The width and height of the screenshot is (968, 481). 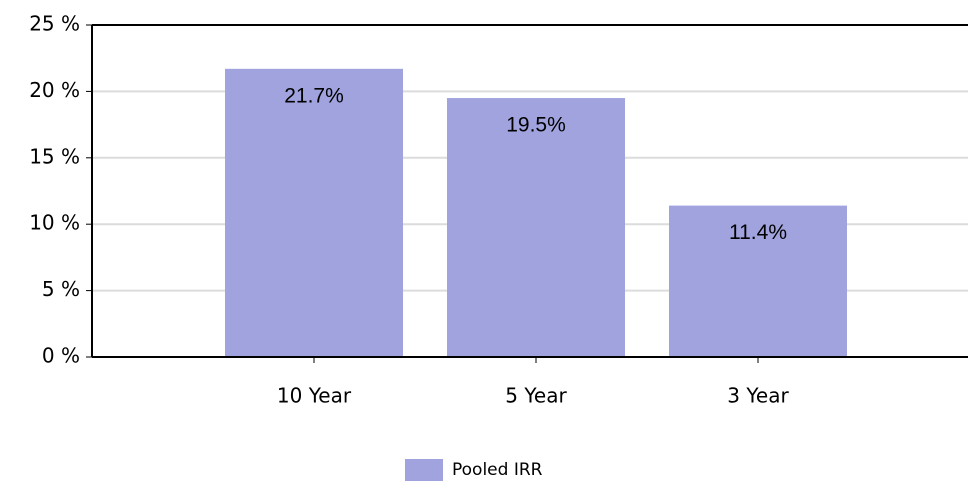 What do you see at coordinates (314, 95) in the screenshot?
I see `value-label: 21.7%` at bounding box center [314, 95].